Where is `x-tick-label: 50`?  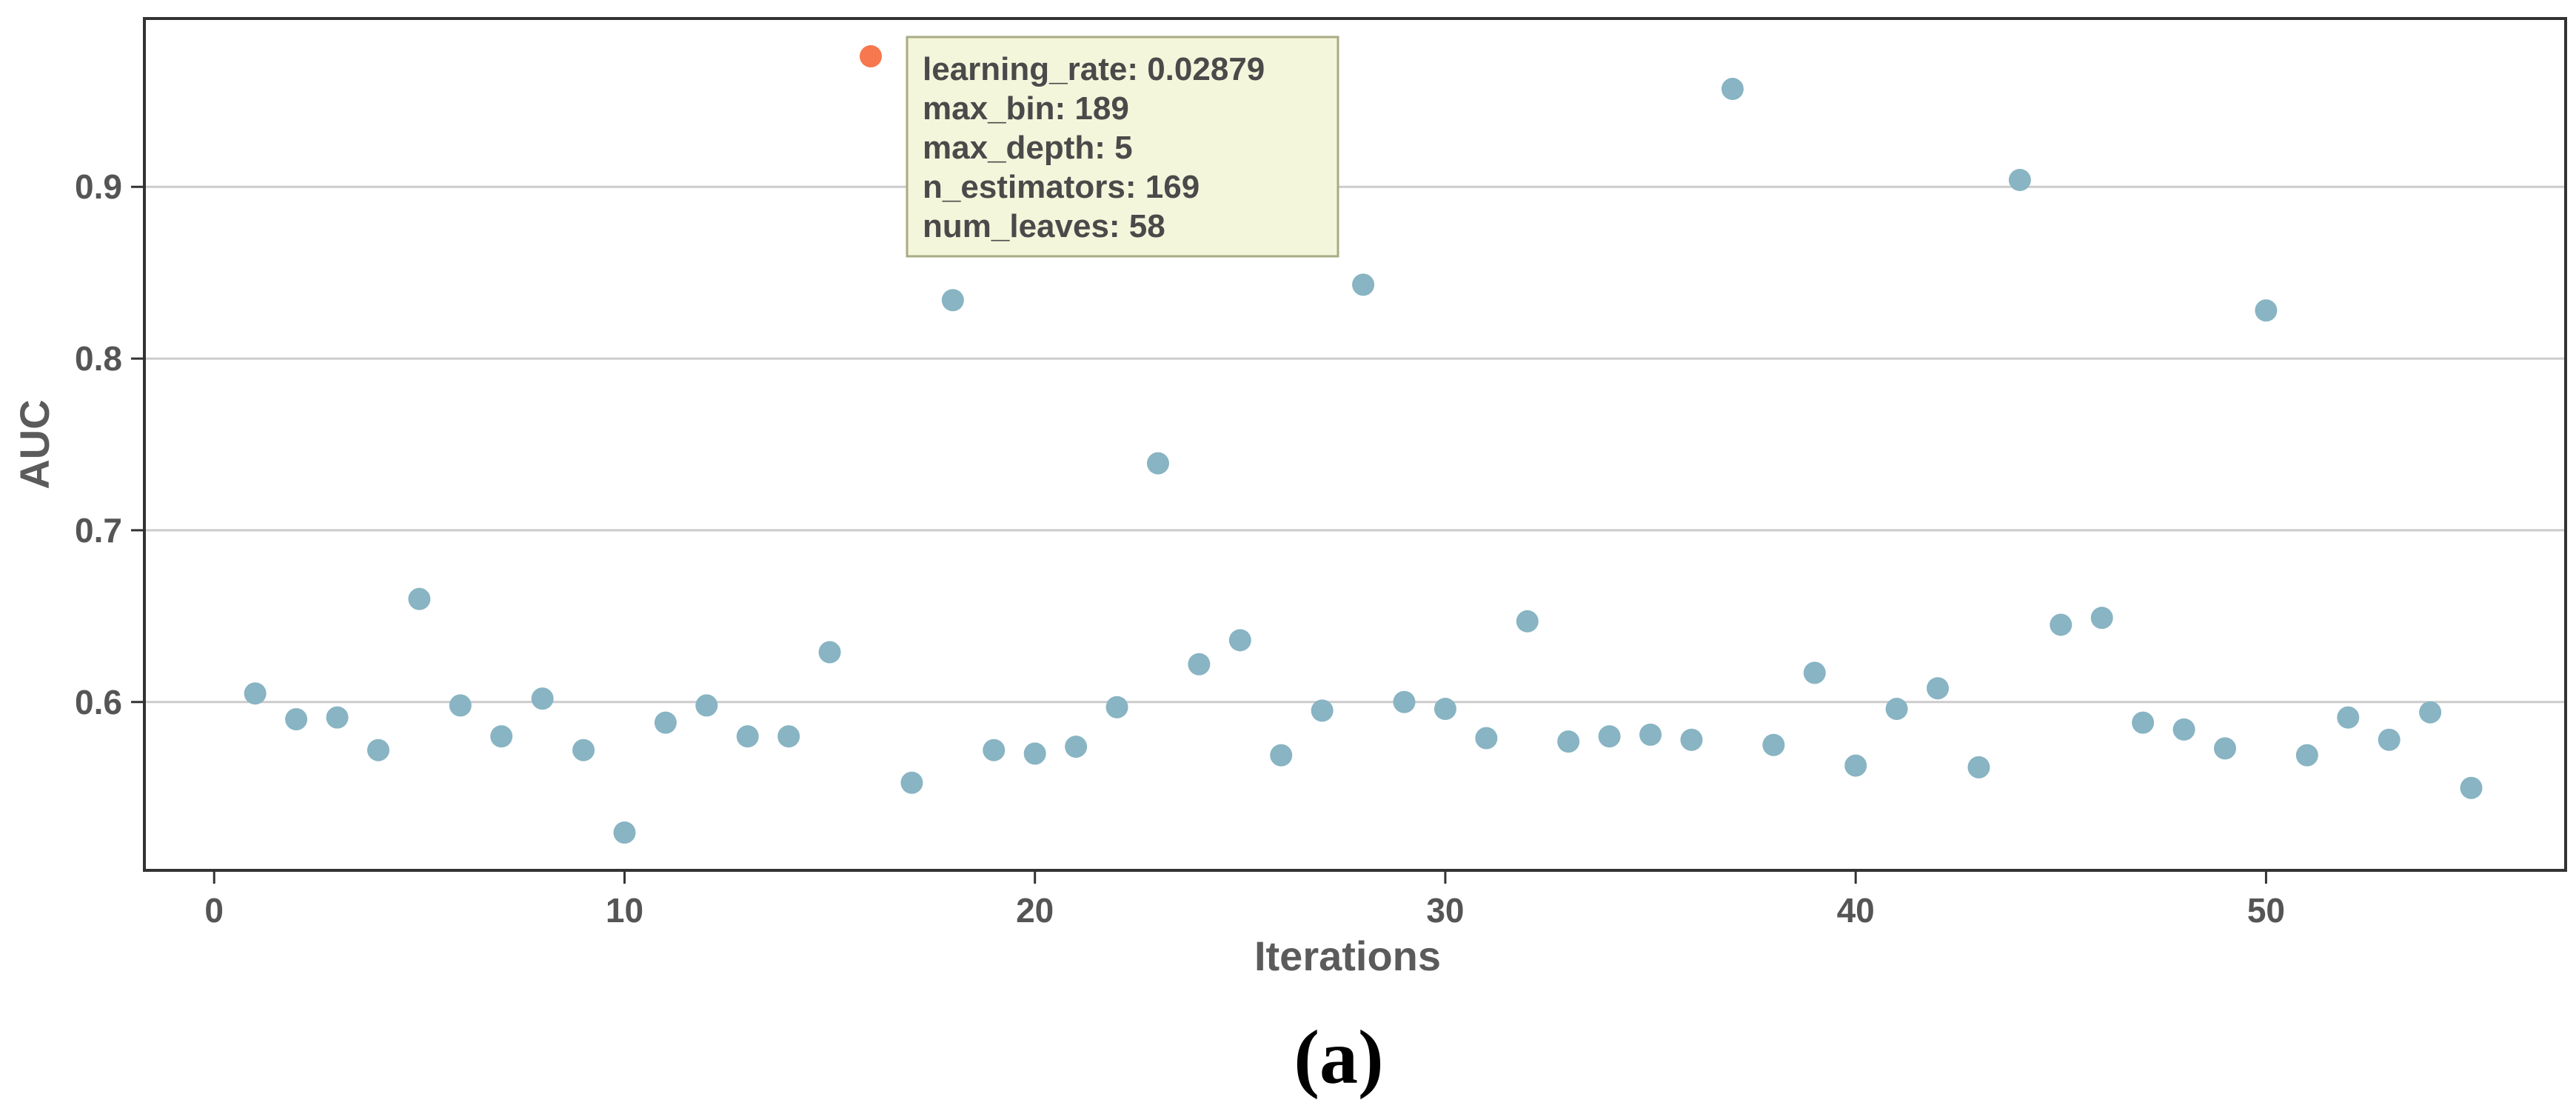 x-tick-label: 50 is located at coordinates (2266, 911).